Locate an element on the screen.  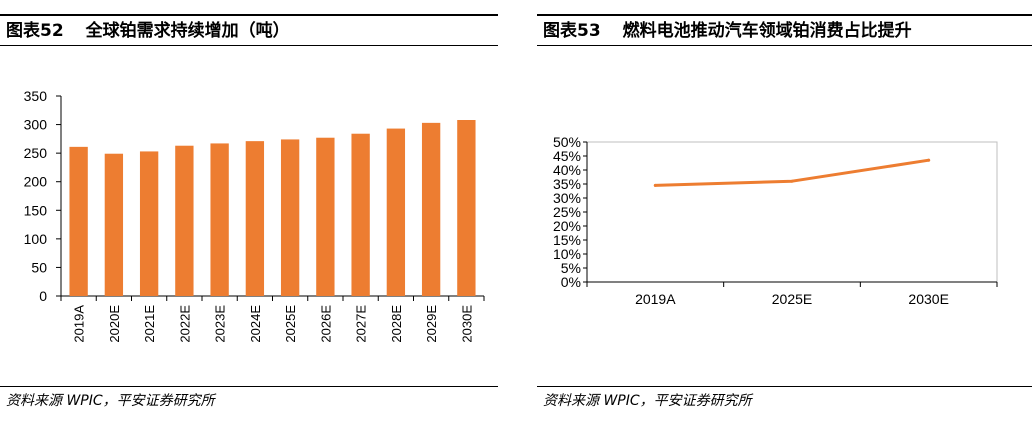
y-tick-label: 300 is located at coordinates (36, 125).